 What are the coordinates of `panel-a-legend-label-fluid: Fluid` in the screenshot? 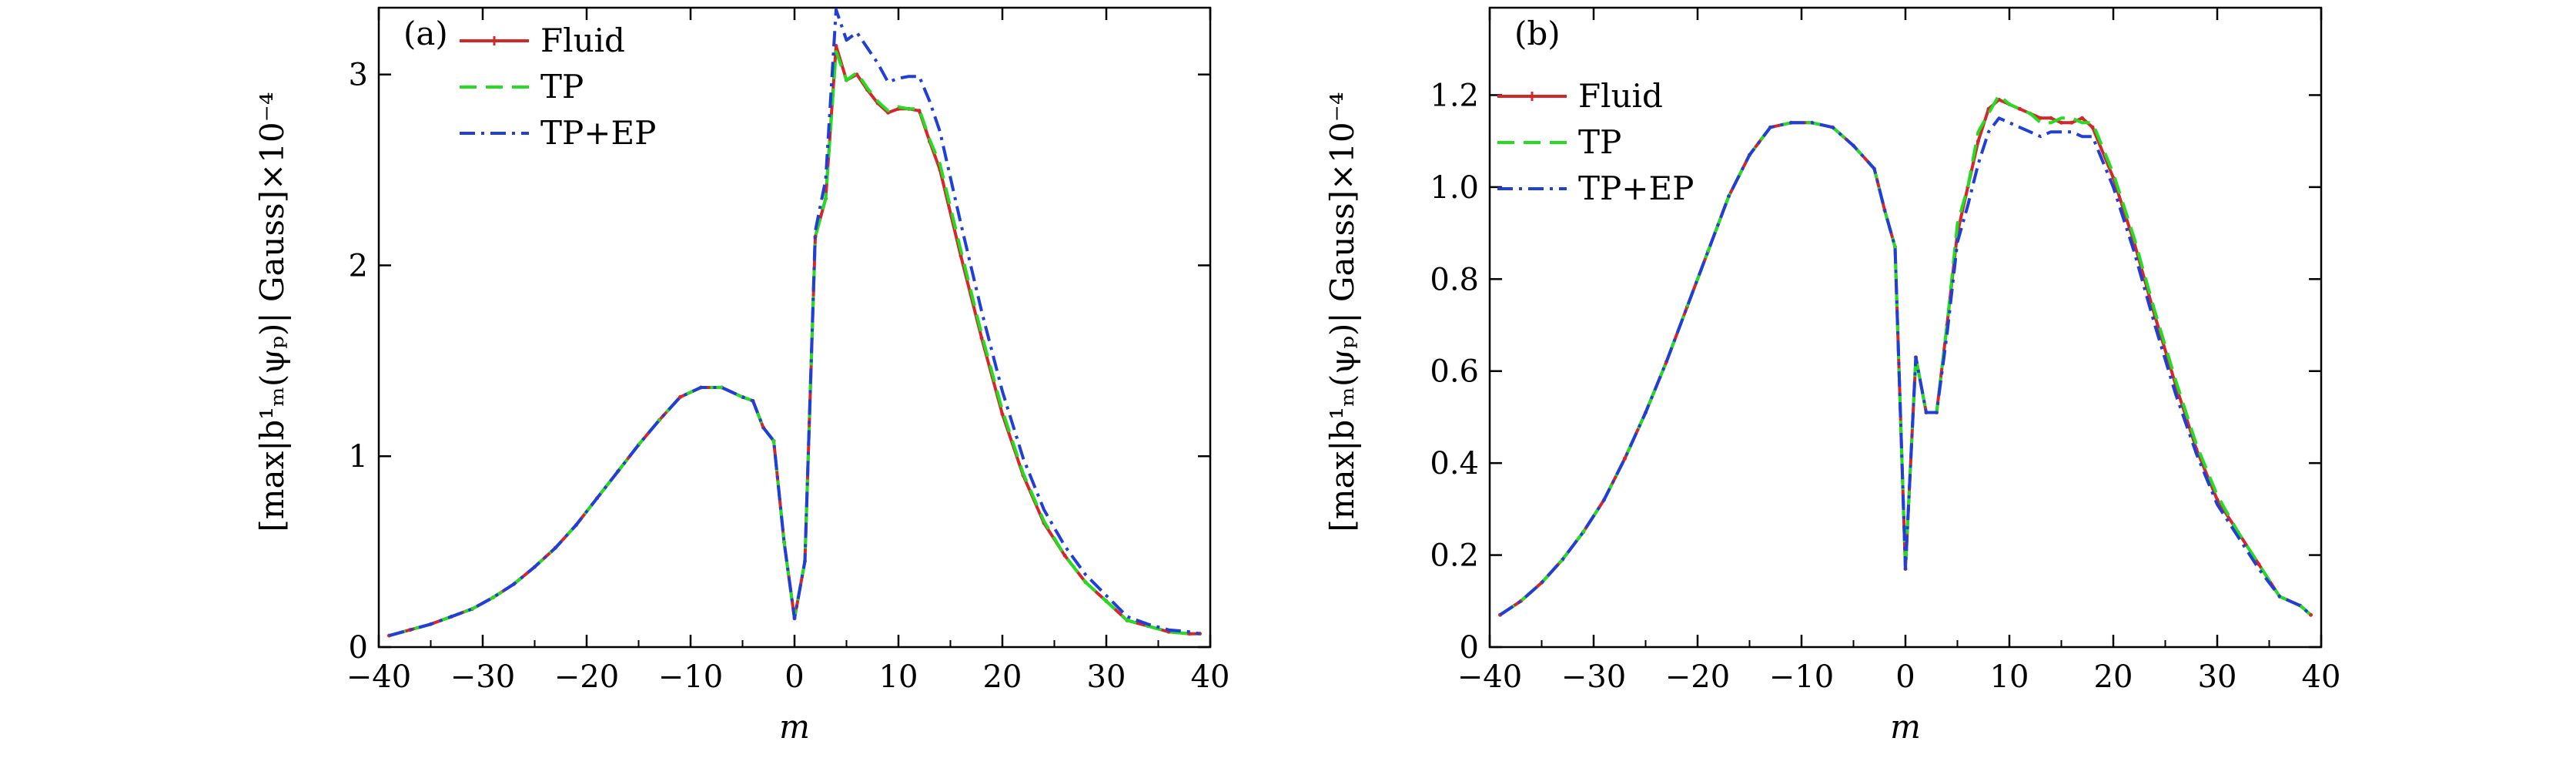 It's located at (582, 41).